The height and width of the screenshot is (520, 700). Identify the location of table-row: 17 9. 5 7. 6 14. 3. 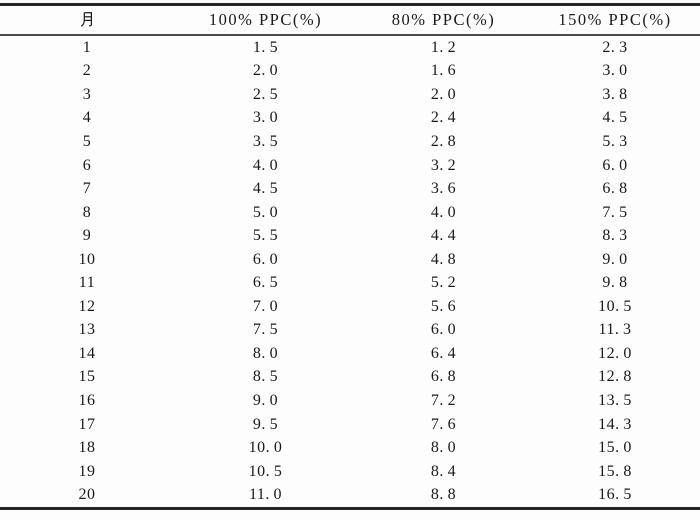
(350, 425).